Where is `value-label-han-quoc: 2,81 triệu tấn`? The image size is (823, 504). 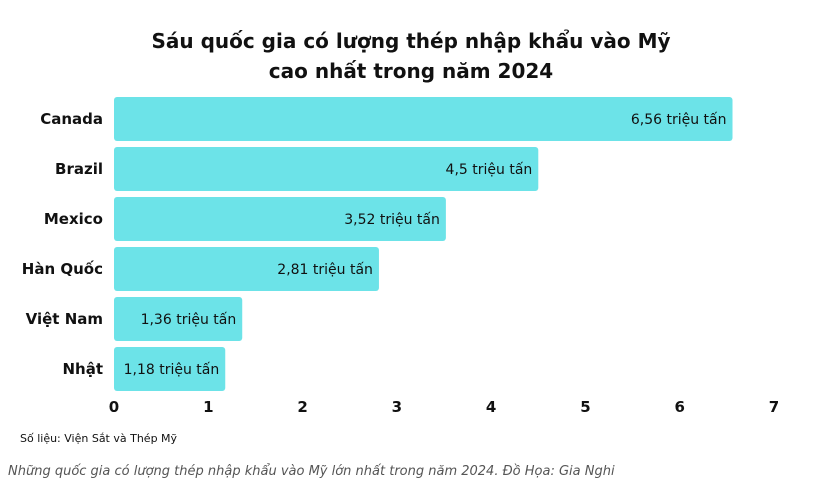
value-label-han-quoc: 2,81 triệu tấn is located at coordinates (325, 270).